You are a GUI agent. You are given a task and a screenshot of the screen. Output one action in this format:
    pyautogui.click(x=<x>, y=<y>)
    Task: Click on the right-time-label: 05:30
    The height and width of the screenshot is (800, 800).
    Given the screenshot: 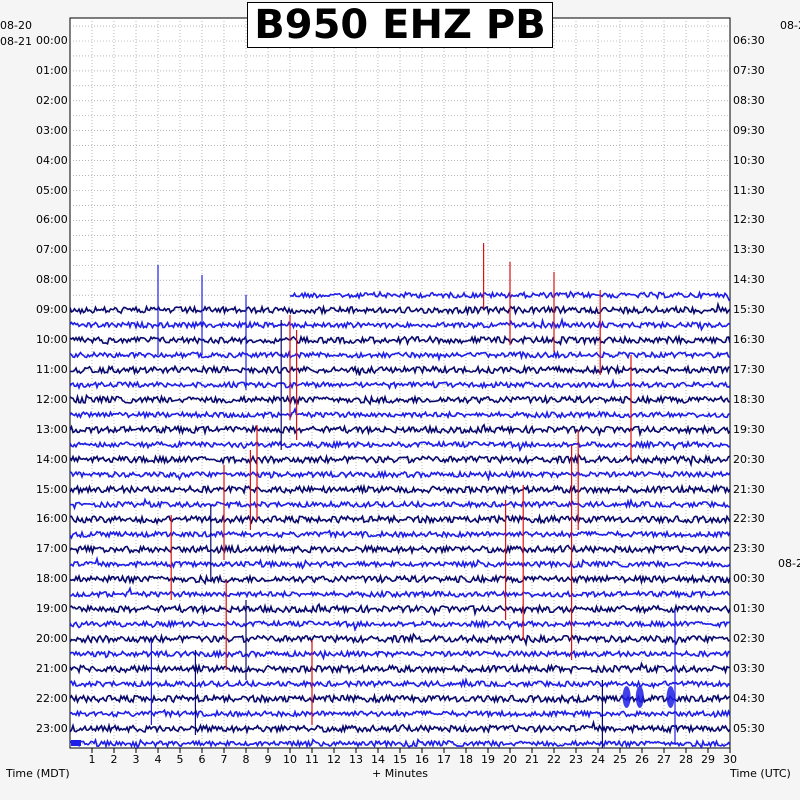 What is the action you would take?
    pyautogui.click(x=749, y=728)
    